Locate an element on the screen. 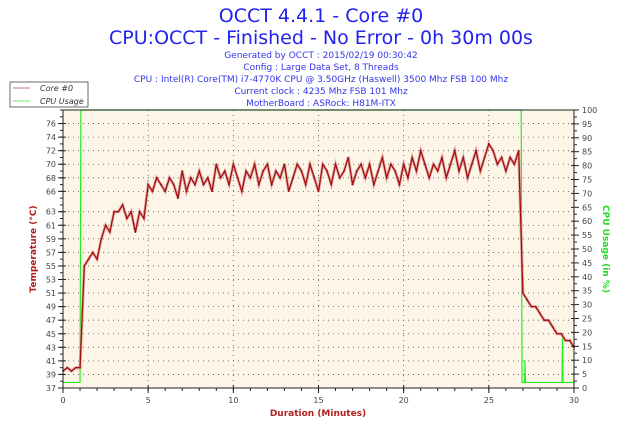 This screenshot has height=428, width=642. legend-label-core: Core #0 is located at coordinates (56, 88).